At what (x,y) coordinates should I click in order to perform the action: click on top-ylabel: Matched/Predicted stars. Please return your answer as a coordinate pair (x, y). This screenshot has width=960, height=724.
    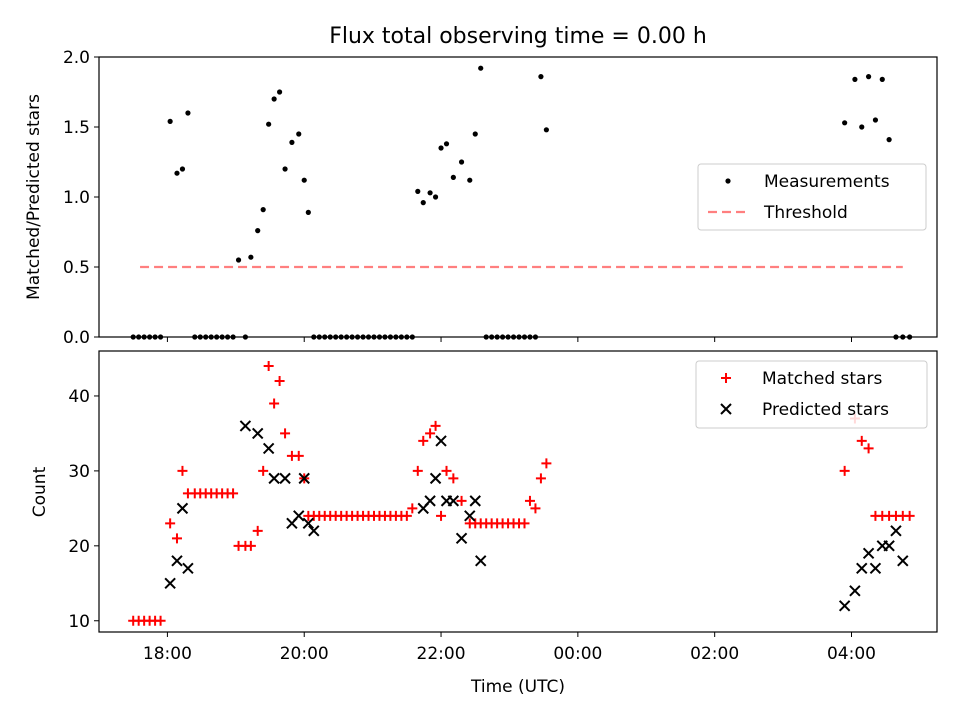
    Looking at the image, I should click on (34, 197).